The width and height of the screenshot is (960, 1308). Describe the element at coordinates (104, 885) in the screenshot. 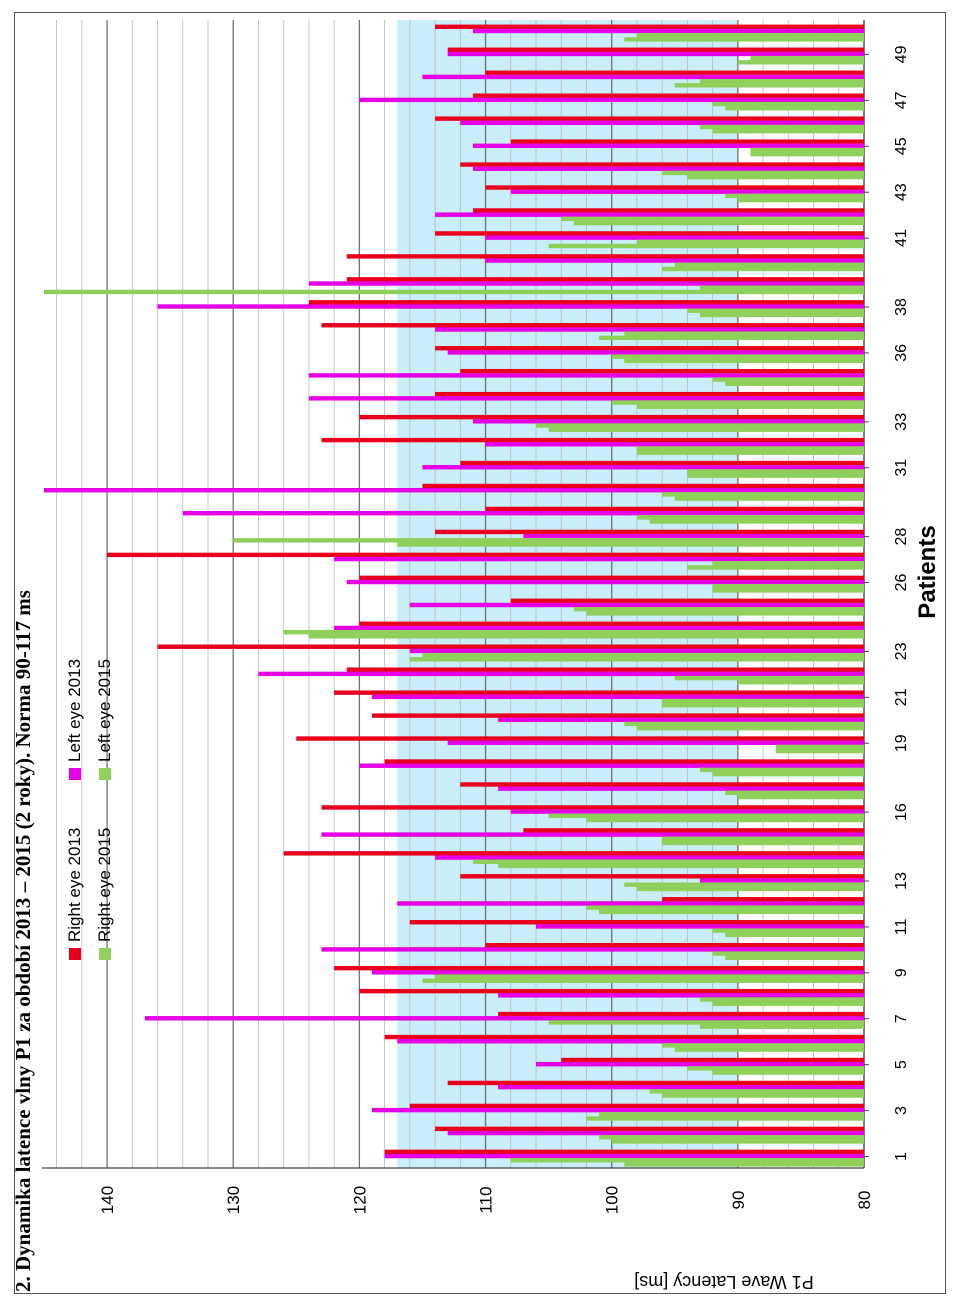

I see `legend-label: Right eye 2015` at that location.